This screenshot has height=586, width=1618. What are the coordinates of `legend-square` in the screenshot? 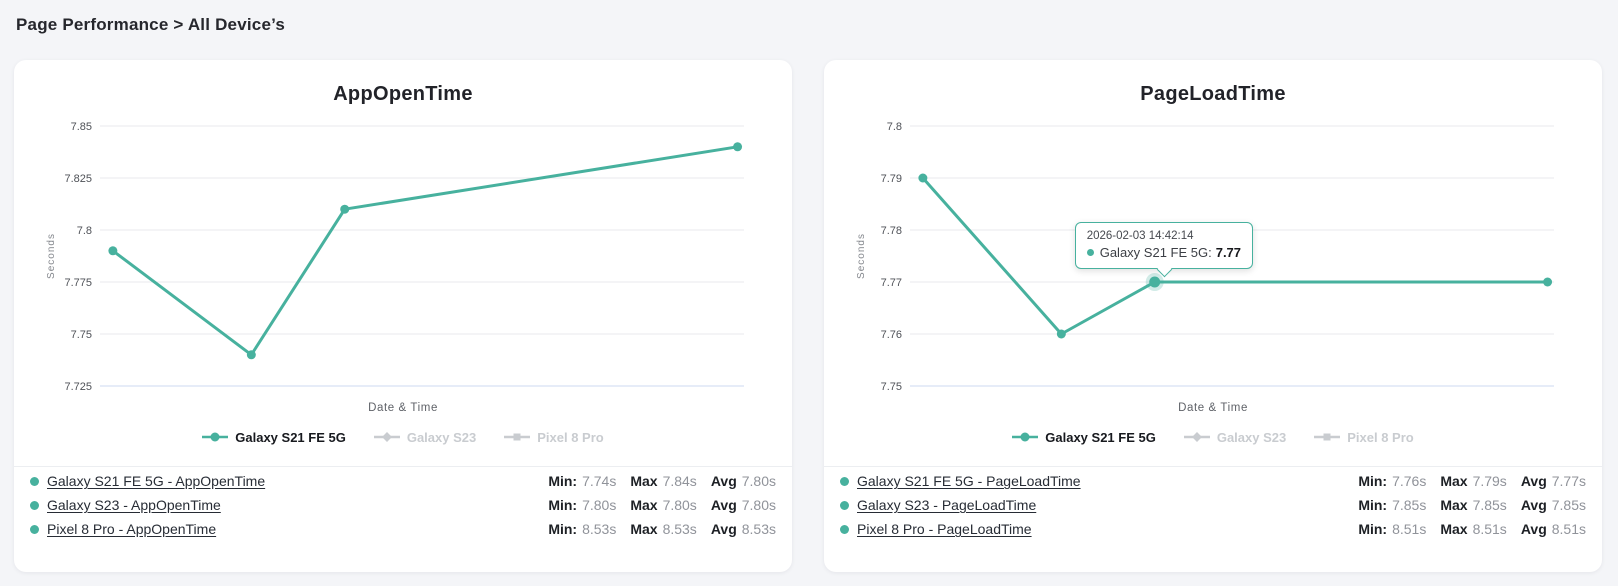 It's located at (1327, 437).